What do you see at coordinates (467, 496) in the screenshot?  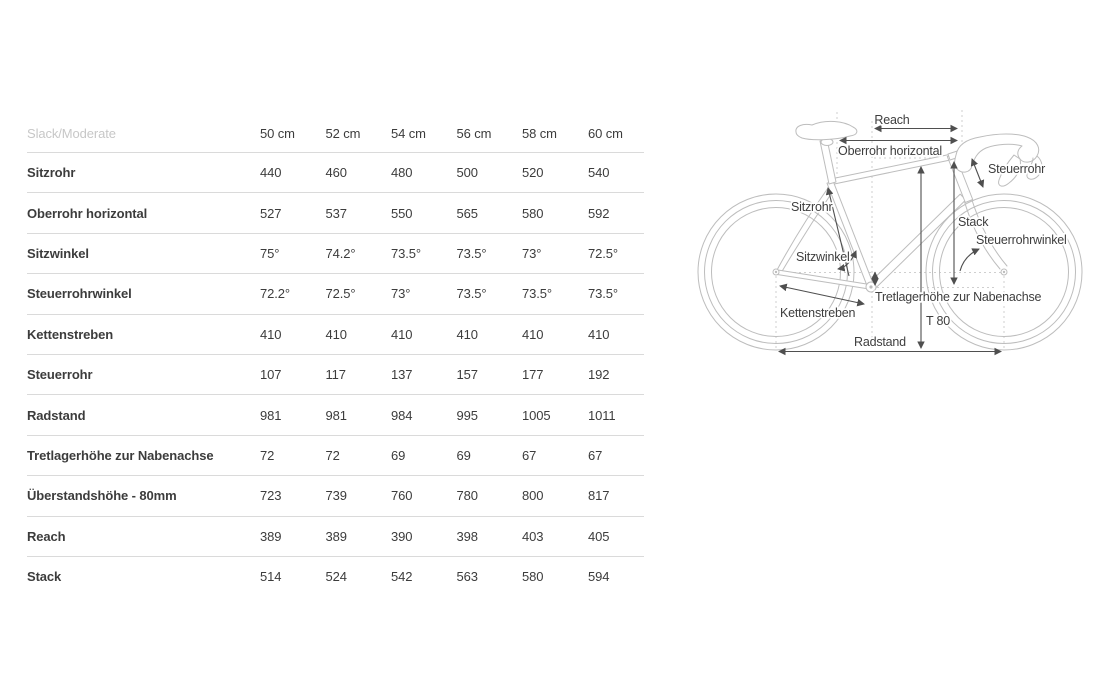 I see `row-value: 780` at bounding box center [467, 496].